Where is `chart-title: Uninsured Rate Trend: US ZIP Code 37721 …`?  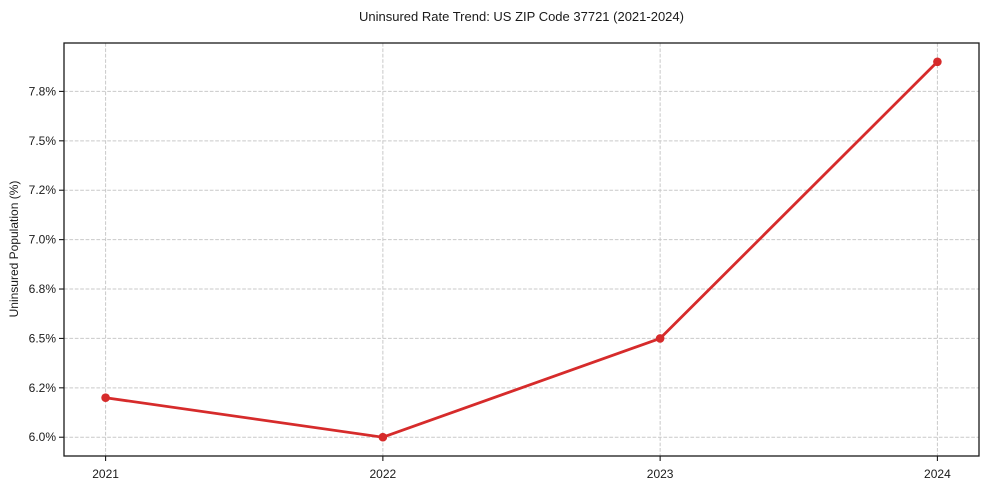 chart-title: Uninsured Rate Trend: US ZIP Code 37721 … is located at coordinates (521, 16).